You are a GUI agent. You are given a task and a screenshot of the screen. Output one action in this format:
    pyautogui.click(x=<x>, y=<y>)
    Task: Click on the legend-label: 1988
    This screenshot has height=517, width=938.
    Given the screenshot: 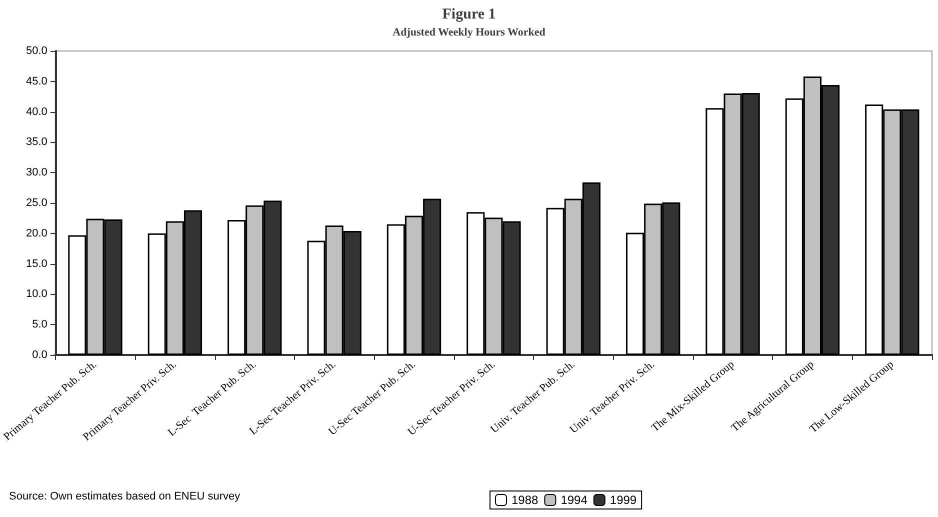 What is the action you would take?
    pyautogui.click(x=525, y=500)
    